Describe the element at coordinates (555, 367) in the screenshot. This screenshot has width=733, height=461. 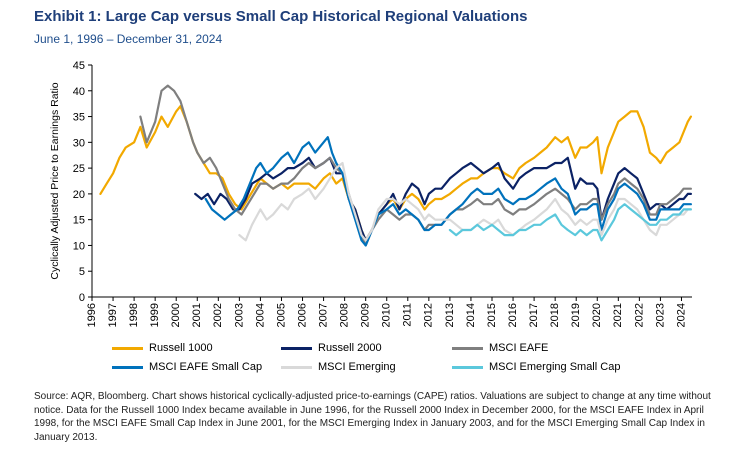
I see `legend-label: MSCI Emerging Small Cap` at that location.